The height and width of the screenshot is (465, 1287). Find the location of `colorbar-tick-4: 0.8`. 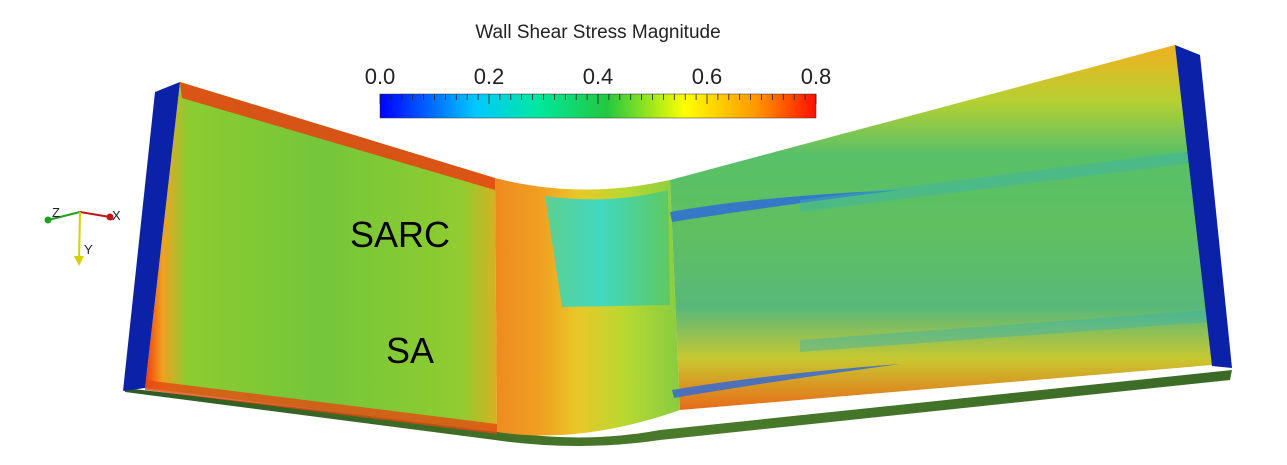

colorbar-tick-4: 0.8 is located at coordinates (816, 76).